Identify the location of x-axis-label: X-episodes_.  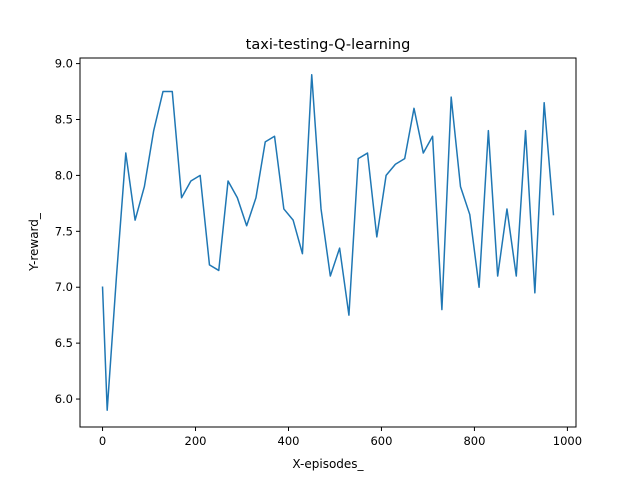
(328, 464).